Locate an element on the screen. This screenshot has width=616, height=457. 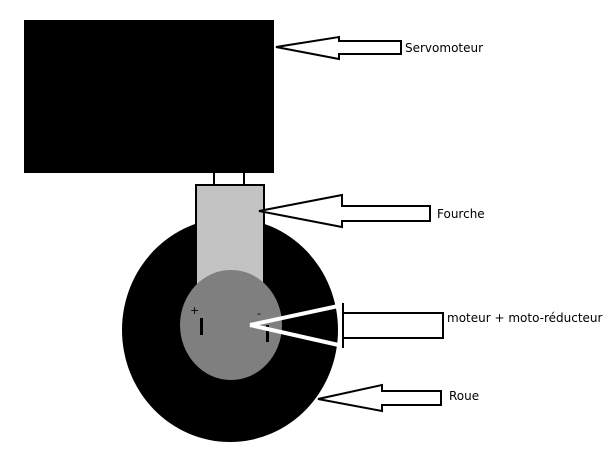
fork-arrow is located at coordinates (344, 211).